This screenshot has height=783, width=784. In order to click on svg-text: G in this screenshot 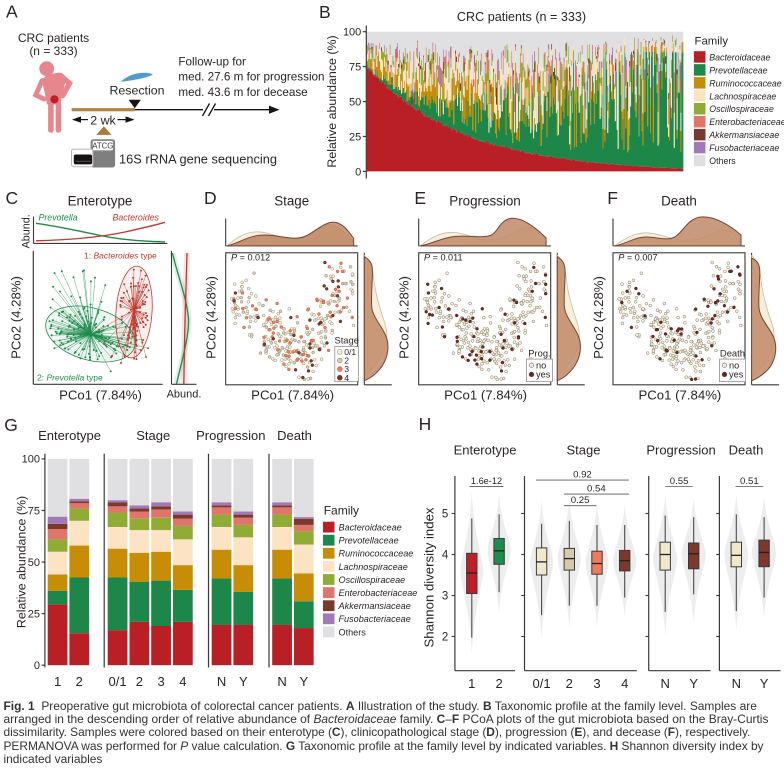, I will do `click(11, 425)`.